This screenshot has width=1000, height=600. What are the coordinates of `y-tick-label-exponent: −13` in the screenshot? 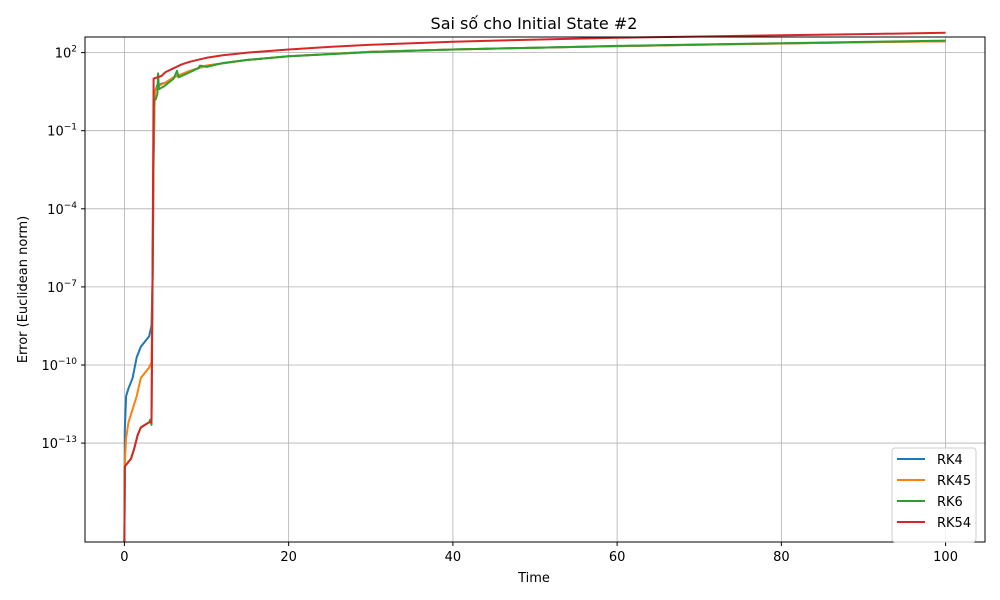 It's located at (67, 440).